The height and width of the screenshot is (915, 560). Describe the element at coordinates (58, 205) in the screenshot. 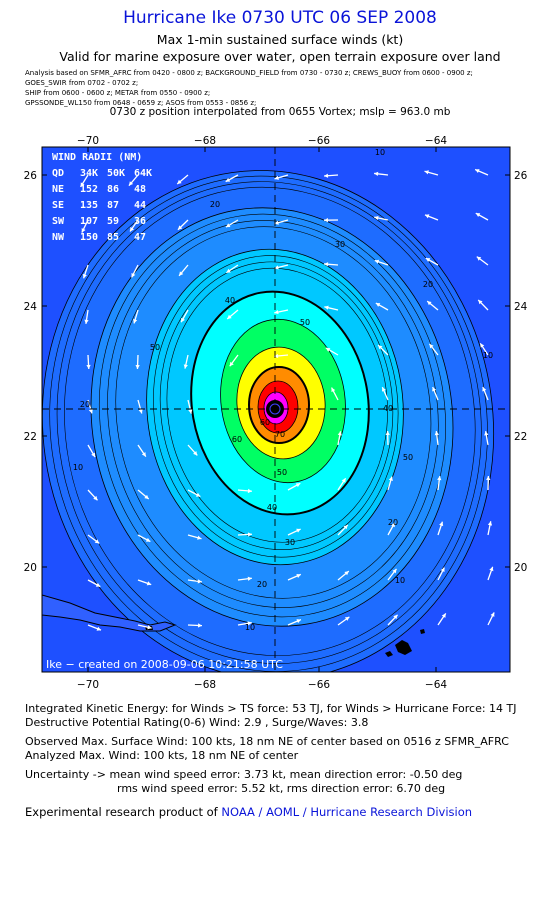

I see `wind-radii-cell: SE` at that location.